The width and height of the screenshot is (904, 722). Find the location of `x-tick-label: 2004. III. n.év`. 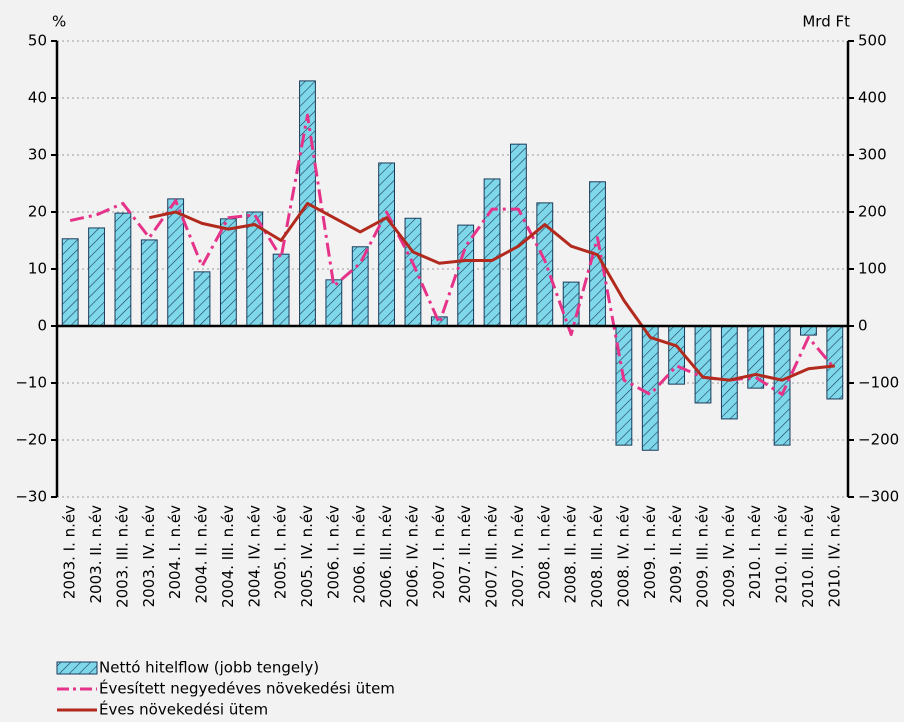

x-tick-label: 2004. III. n.év is located at coordinates (228, 556).